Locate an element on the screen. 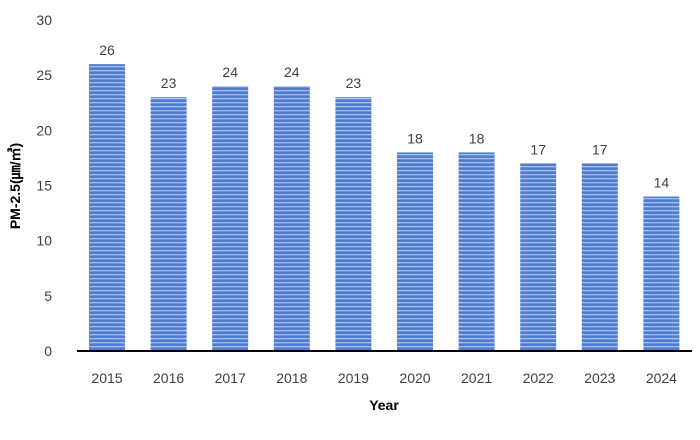 This screenshot has width=700, height=440. x-tick-label: 2020 is located at coordinates (414, 378).